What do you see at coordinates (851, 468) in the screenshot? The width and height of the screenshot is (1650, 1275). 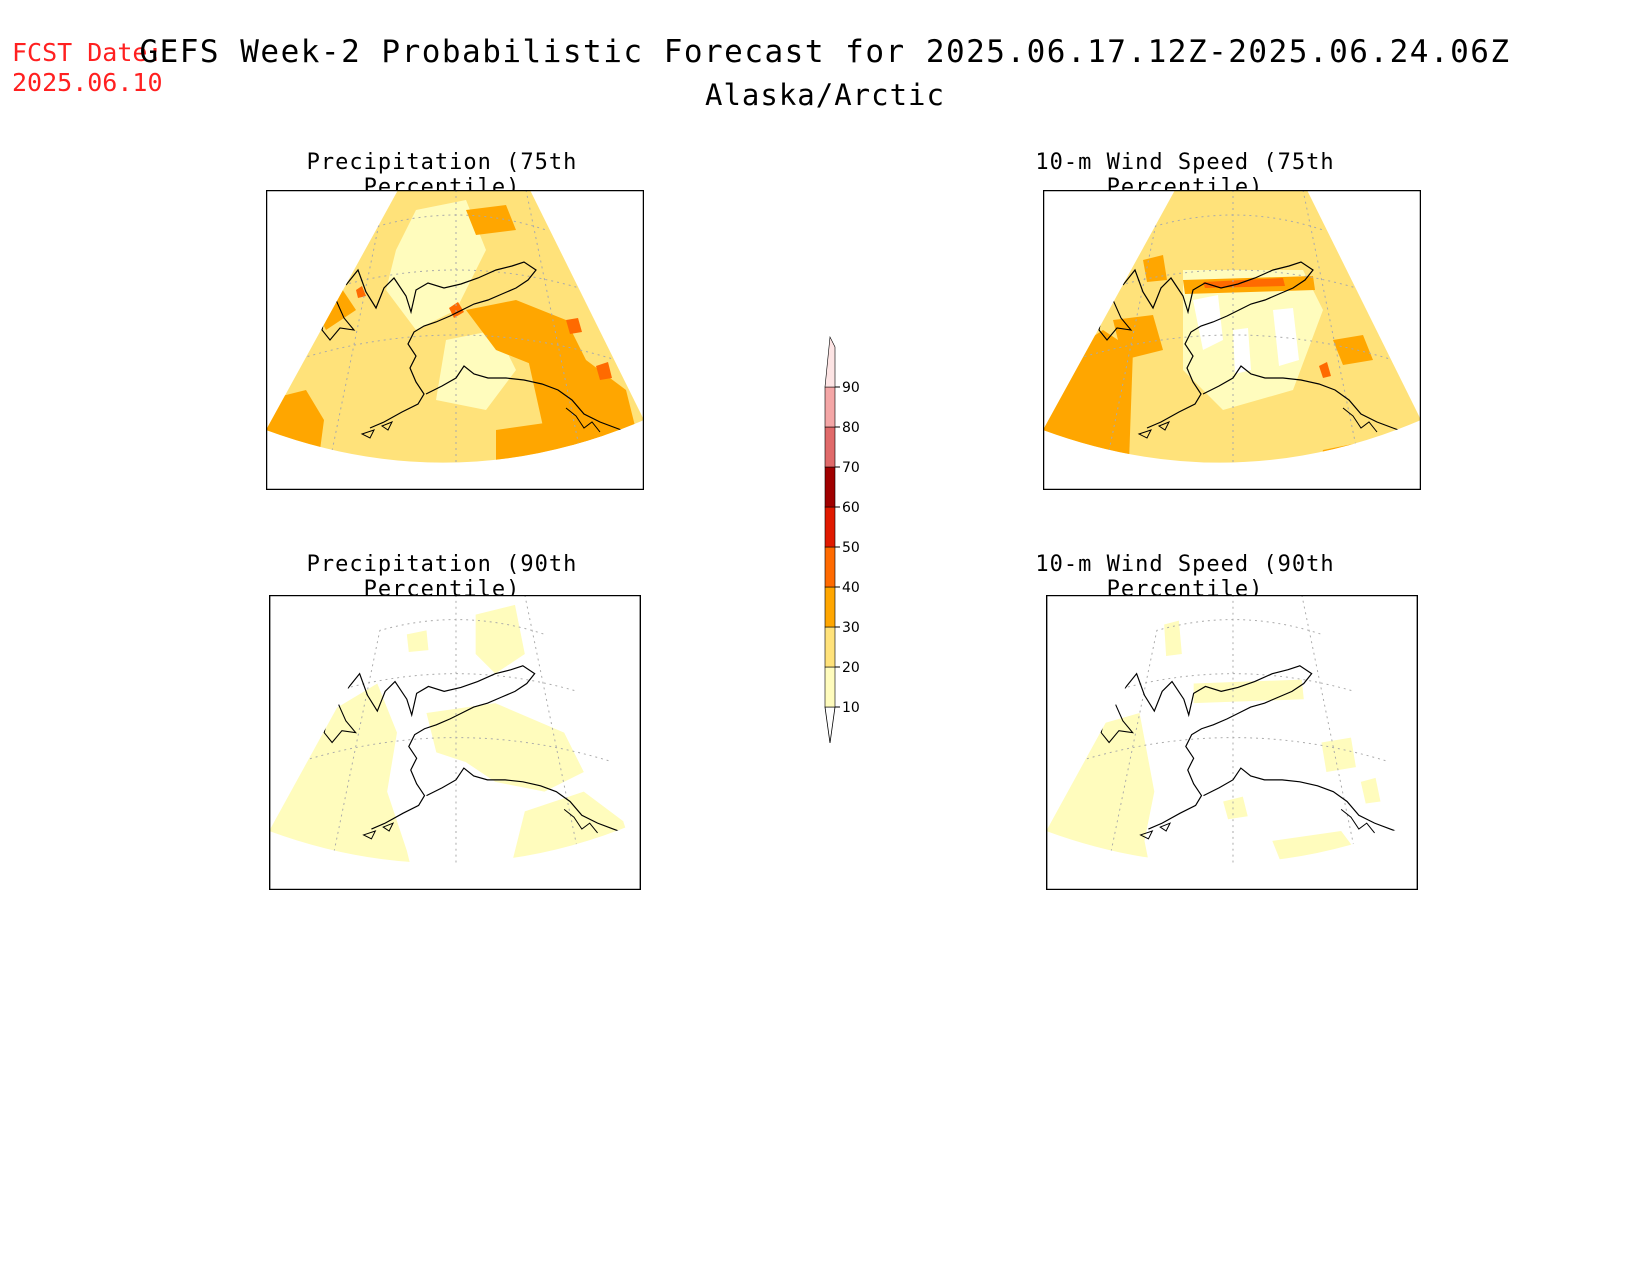 I see `legend-label-70: 70` at bounding box center [851, 468].